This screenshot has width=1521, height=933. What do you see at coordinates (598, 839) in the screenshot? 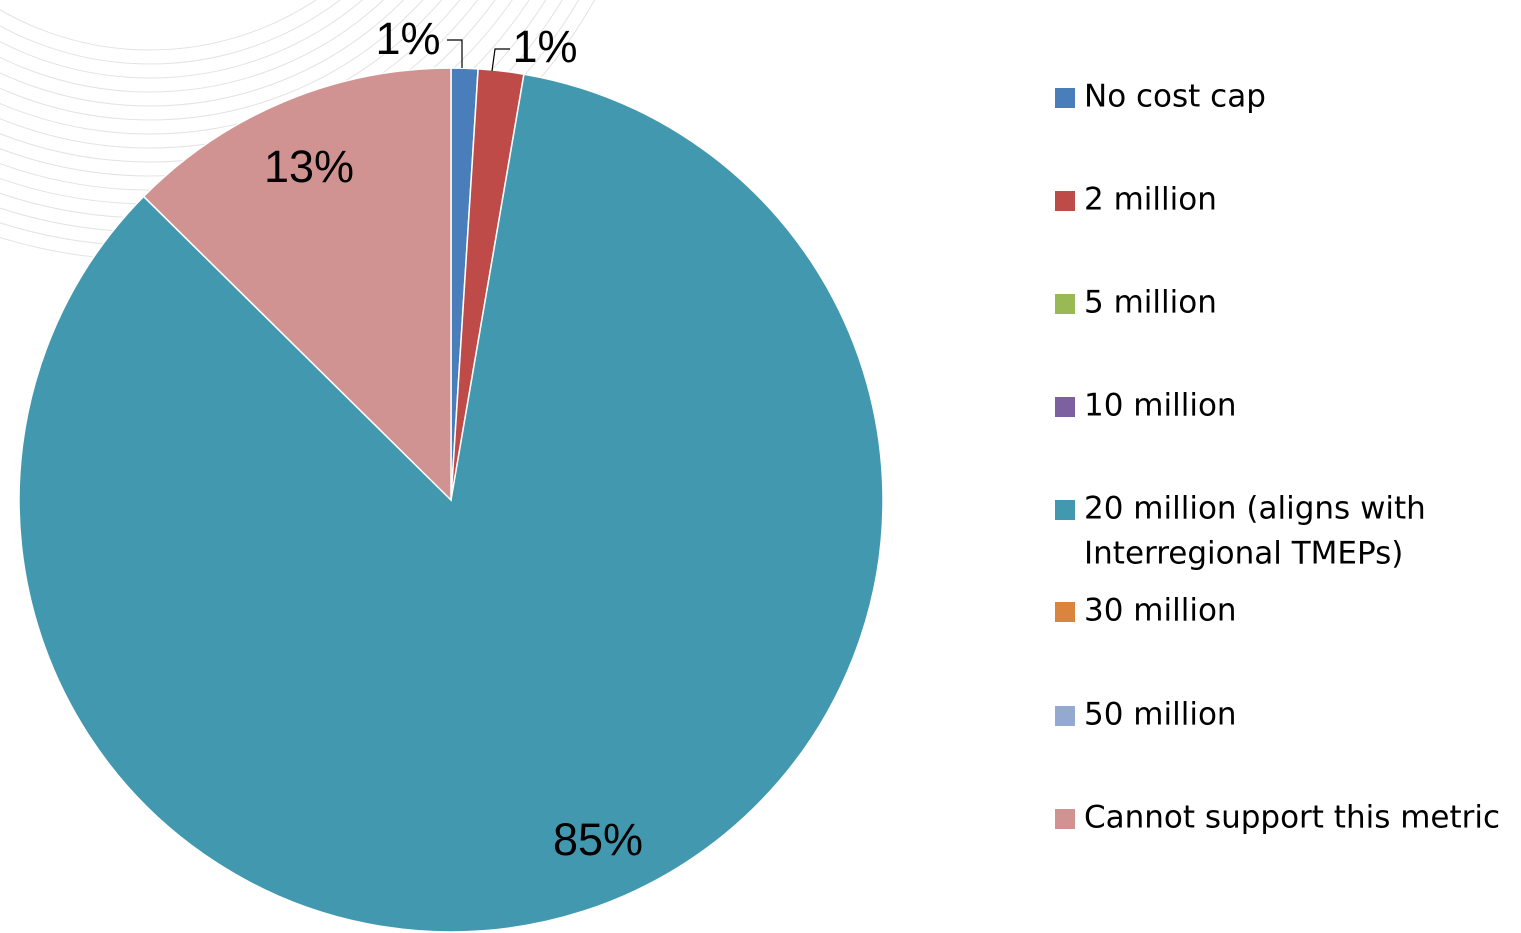
I see `data-label: 85%` at bounding box center [598, 839].